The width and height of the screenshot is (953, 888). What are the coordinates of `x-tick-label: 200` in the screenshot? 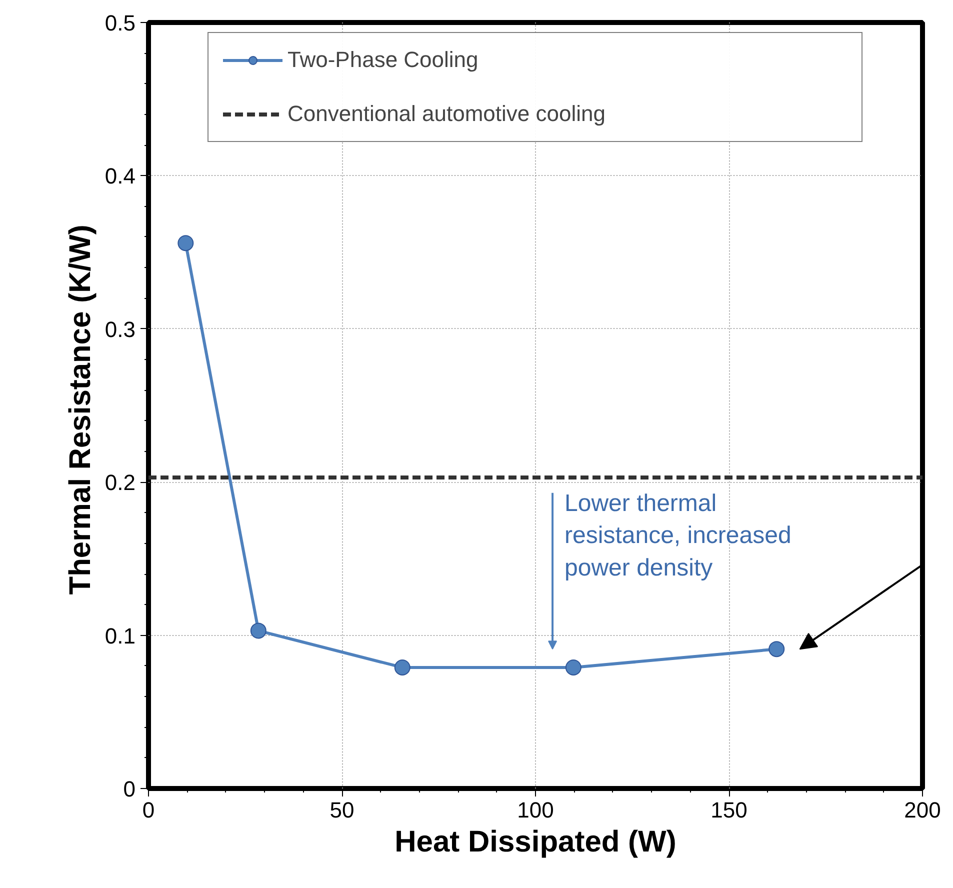 It's located at (922, 810).